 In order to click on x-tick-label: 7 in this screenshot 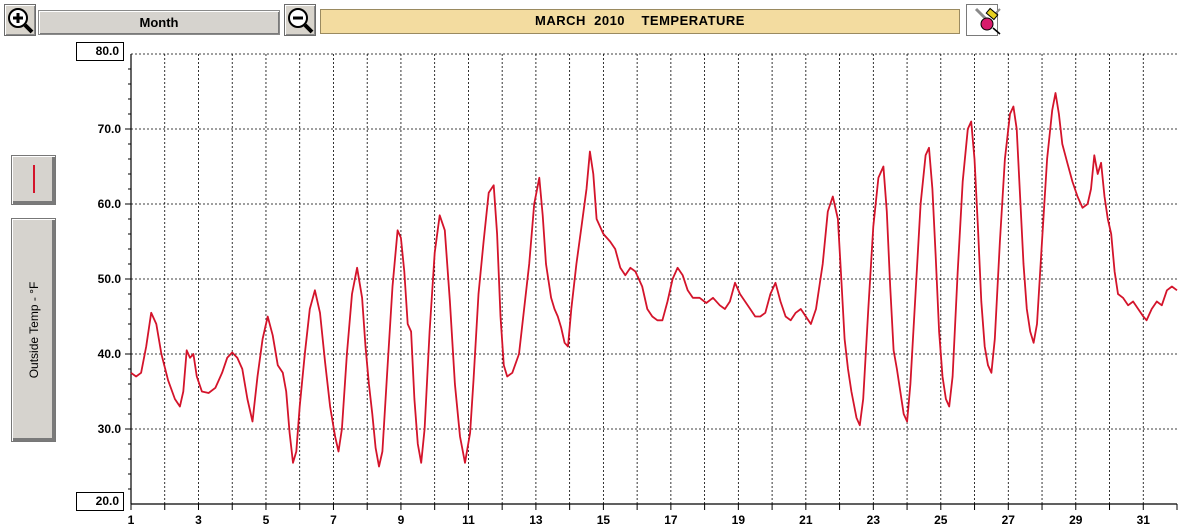, I will do `click(333, 520)`.